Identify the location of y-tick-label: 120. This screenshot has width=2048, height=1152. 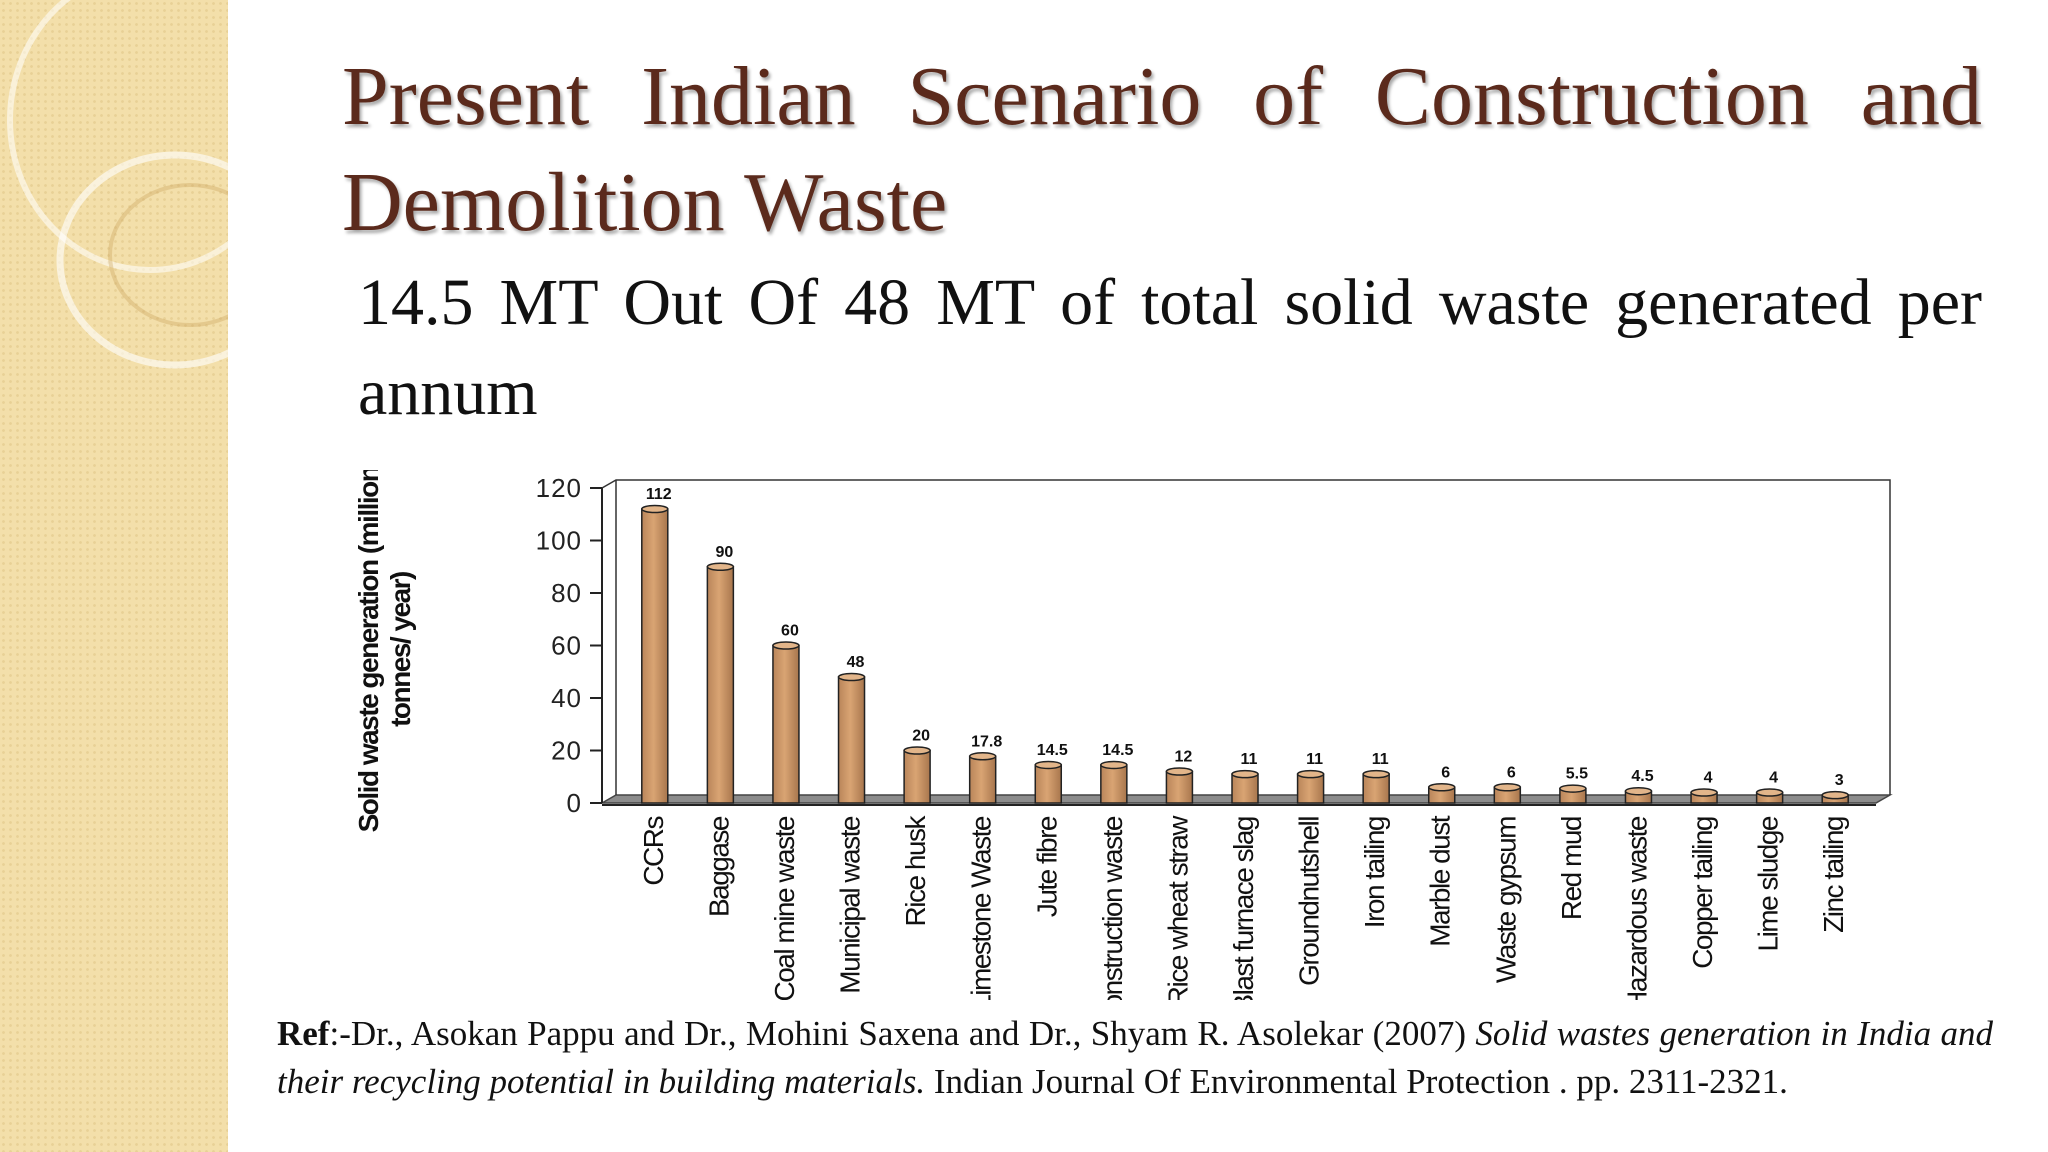
(559, 488).